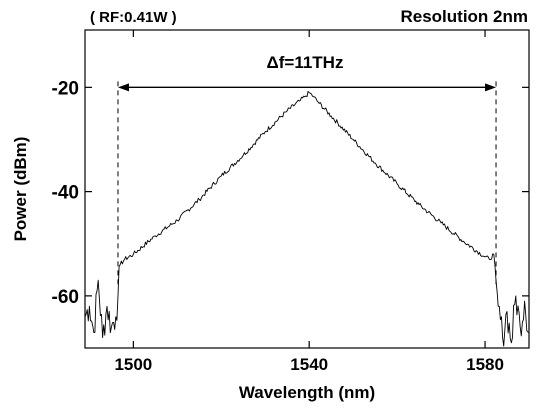  I want to click on x-tick-label: 1540, so click(309, 364).